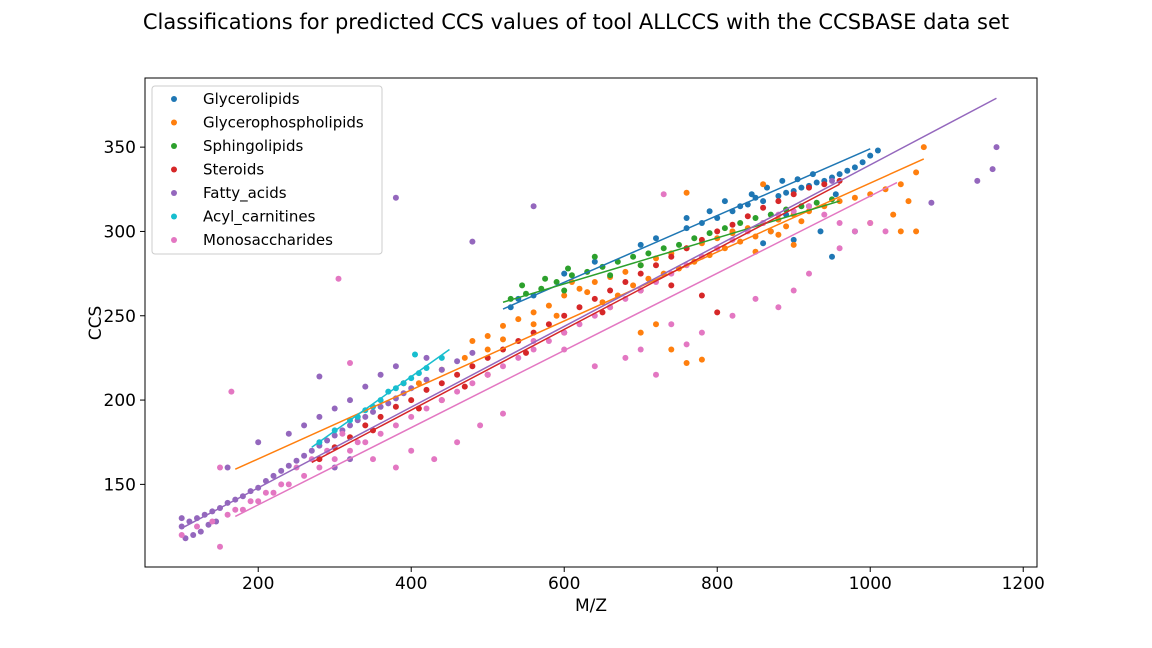 This screenshot has width=1152, height=648. I want to click on x-tick-label: 1200, so click(1023, 584).